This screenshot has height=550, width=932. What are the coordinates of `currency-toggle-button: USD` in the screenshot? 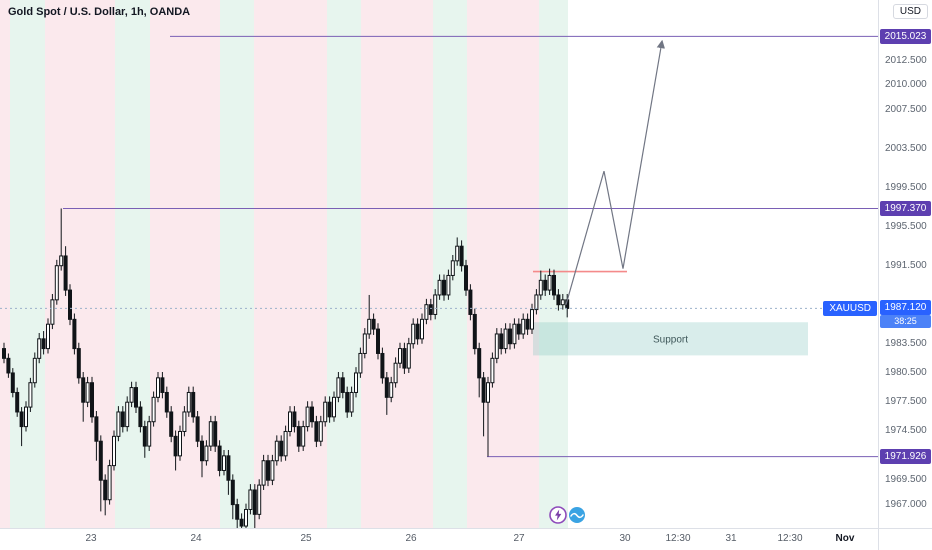 It's located at (910, 11).